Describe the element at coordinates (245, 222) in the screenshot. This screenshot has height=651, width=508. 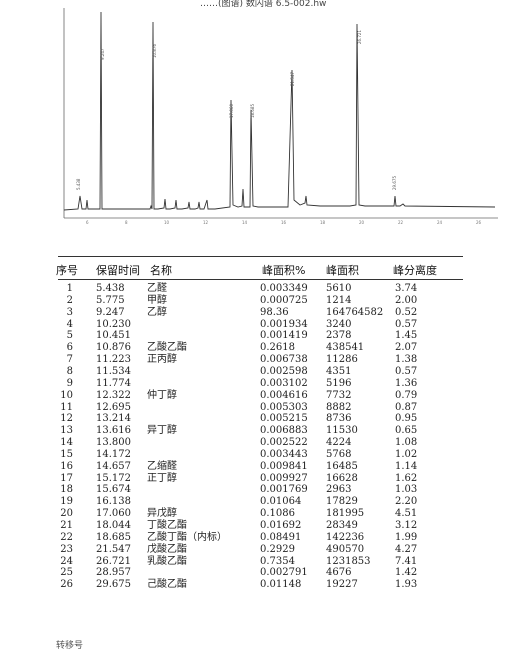
I see `svg-text: 14` at that location.